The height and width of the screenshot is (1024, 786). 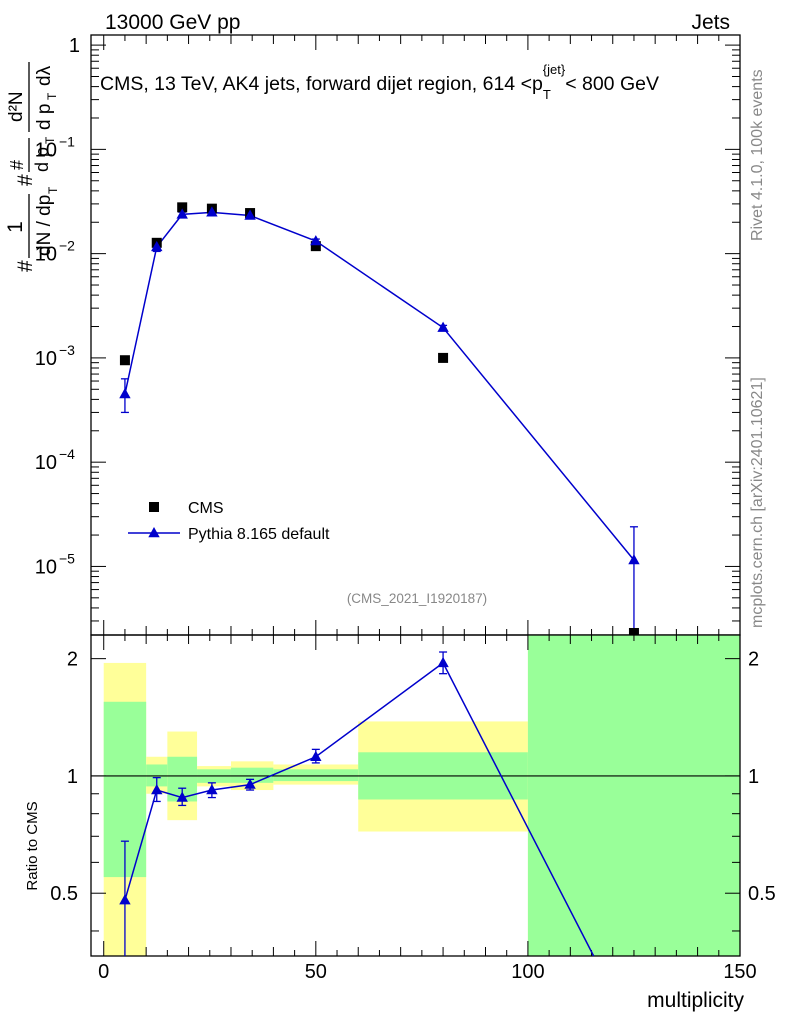 What do you see at coordinates (172, 22) in the screenshot?
I see `collision-label: 13000 GeV pp` at bounding box center [172, 22].